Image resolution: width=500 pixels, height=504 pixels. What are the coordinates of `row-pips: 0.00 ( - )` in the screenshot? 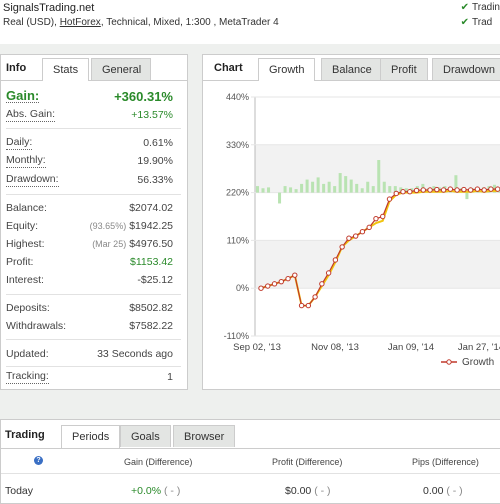 It's located at (443, 491).